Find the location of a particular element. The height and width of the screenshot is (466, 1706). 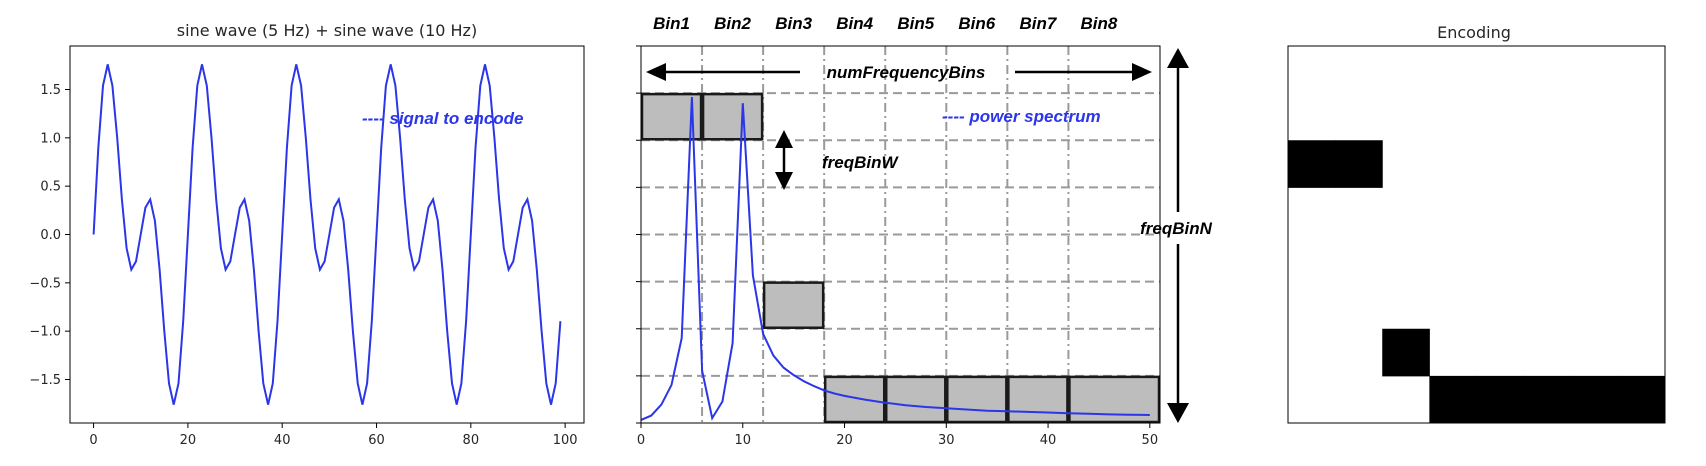

signal-y-tick-label: −1.5 is located at coordinates (45, 380).